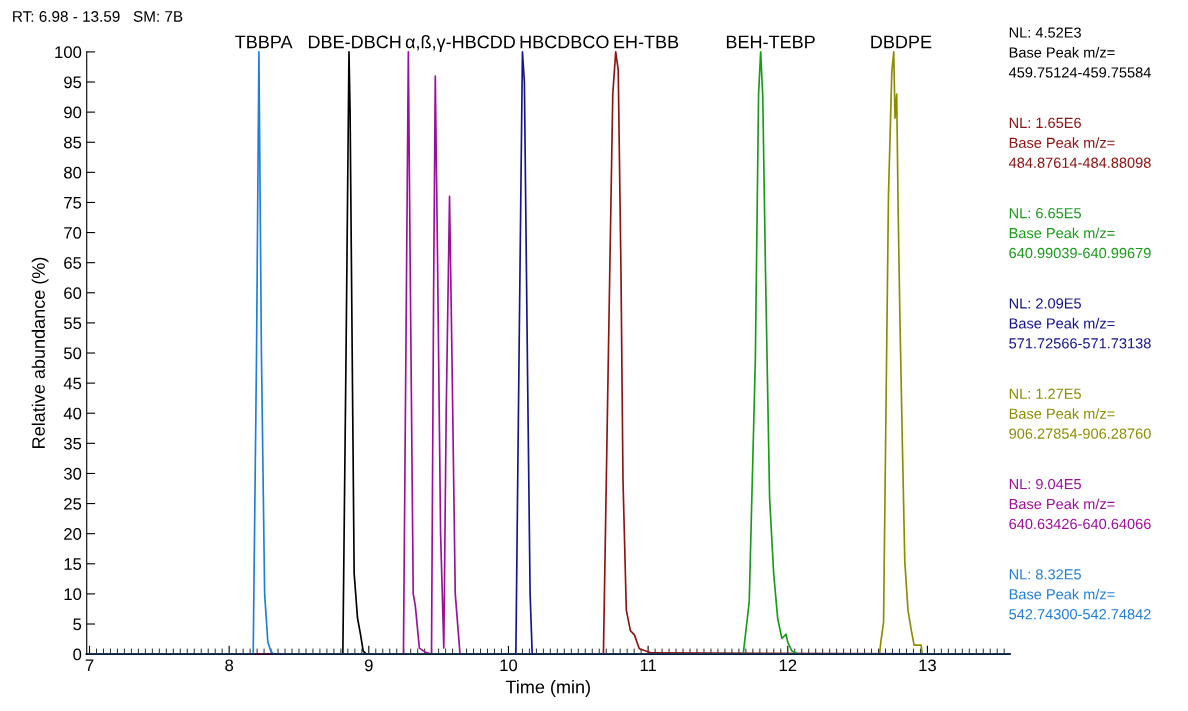  Describe the element at coordinates (1080, 504) in the screenshot. I see `annotation: NL: 9.04E5 Base Peak m/z= 640.63426-640.64066` at that location.